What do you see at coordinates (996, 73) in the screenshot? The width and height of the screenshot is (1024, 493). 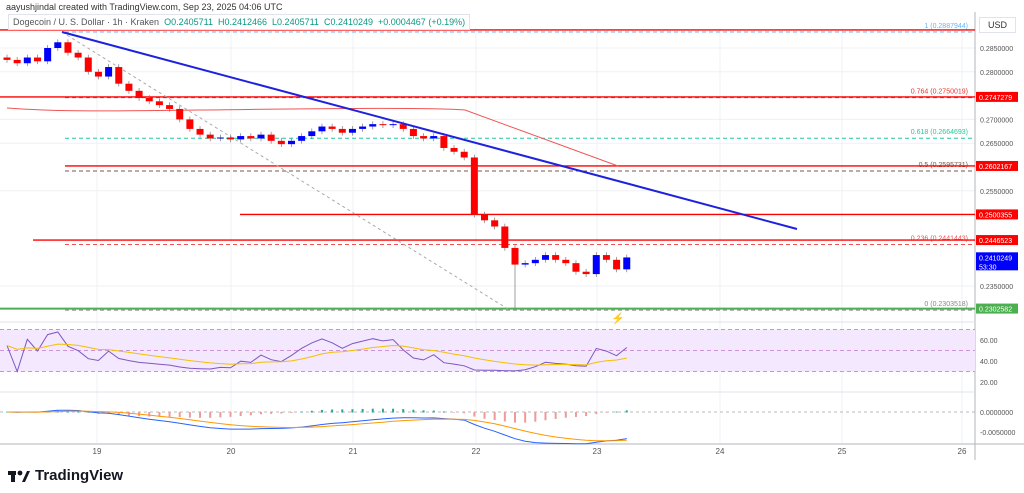 I see `y-tick-label: 0.2800000` at bounding box center [996, 73].